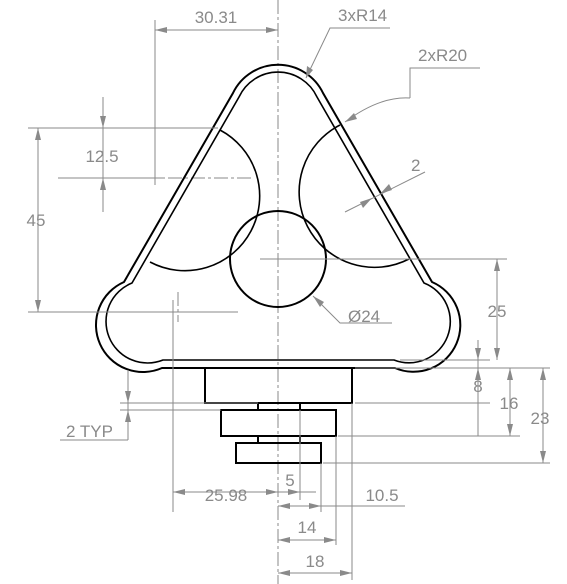 The height and width of the screenshot is (584, 567). What do you see at coordinates (354, 196) in the screenshot?
I see `right-lobe-cutout` at bounding box center [354, 196].